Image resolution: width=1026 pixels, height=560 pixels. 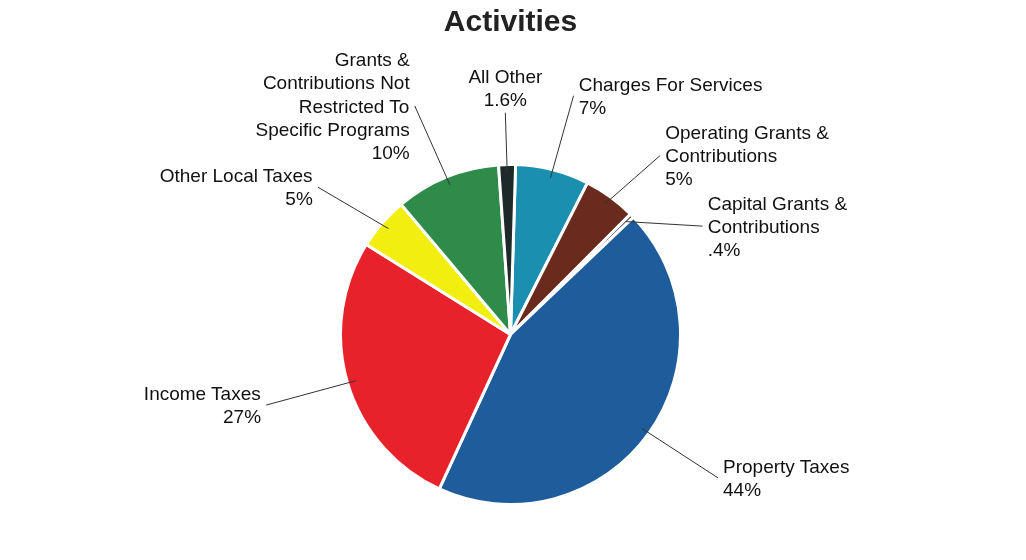 What do you see at coordinates (333, 94) in the screenshot?
I see `slice-label: Grants & Contributions Not Restricted To Specific Programs` at bounding box center [333, 94].